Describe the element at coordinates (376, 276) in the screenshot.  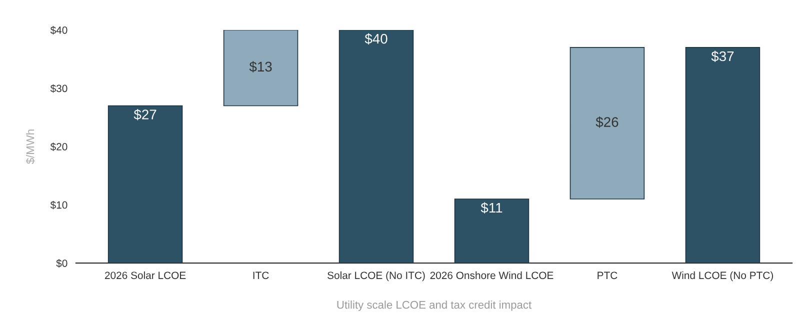
I see `x-tick-label: Solar LCOE (No ITC)` at that location.